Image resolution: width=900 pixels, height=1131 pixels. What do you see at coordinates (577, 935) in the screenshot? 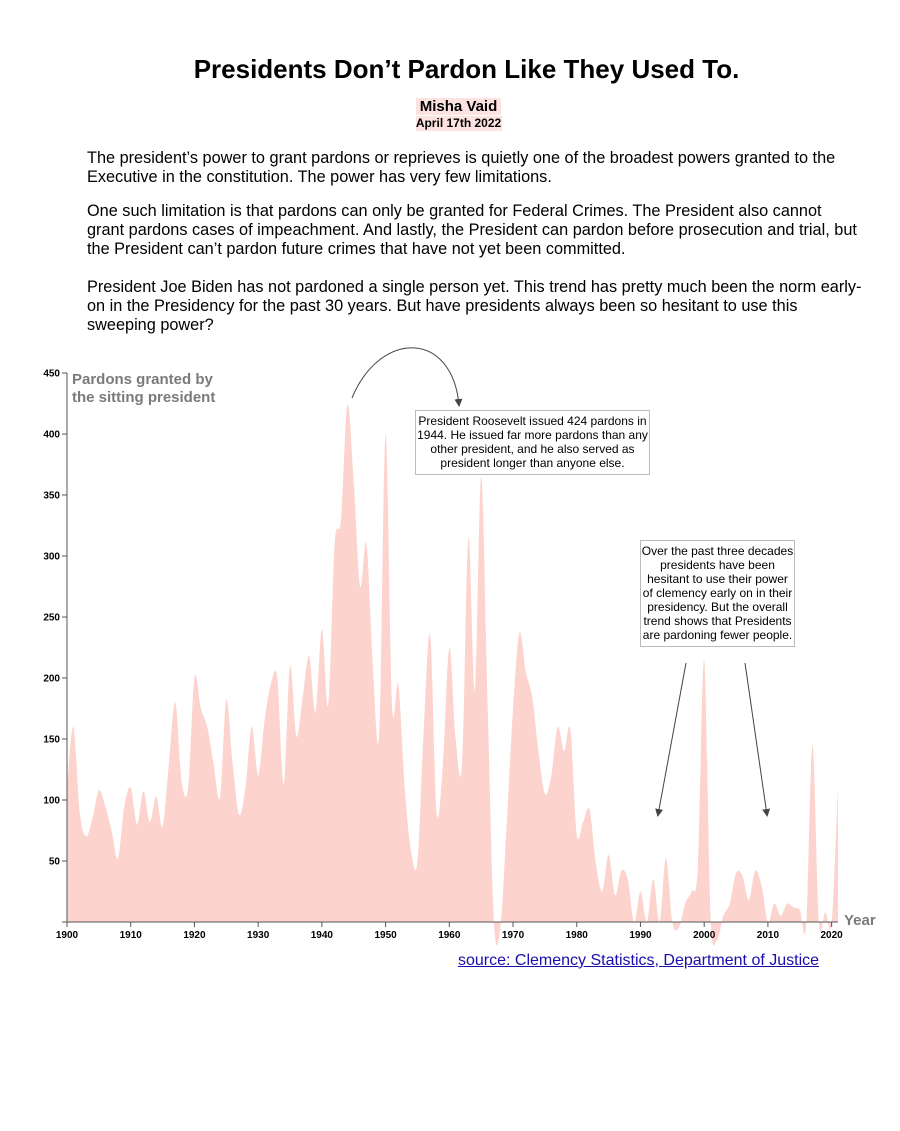
I see `x-tick-label-1980: 1980` at bounding box center [577, 935].